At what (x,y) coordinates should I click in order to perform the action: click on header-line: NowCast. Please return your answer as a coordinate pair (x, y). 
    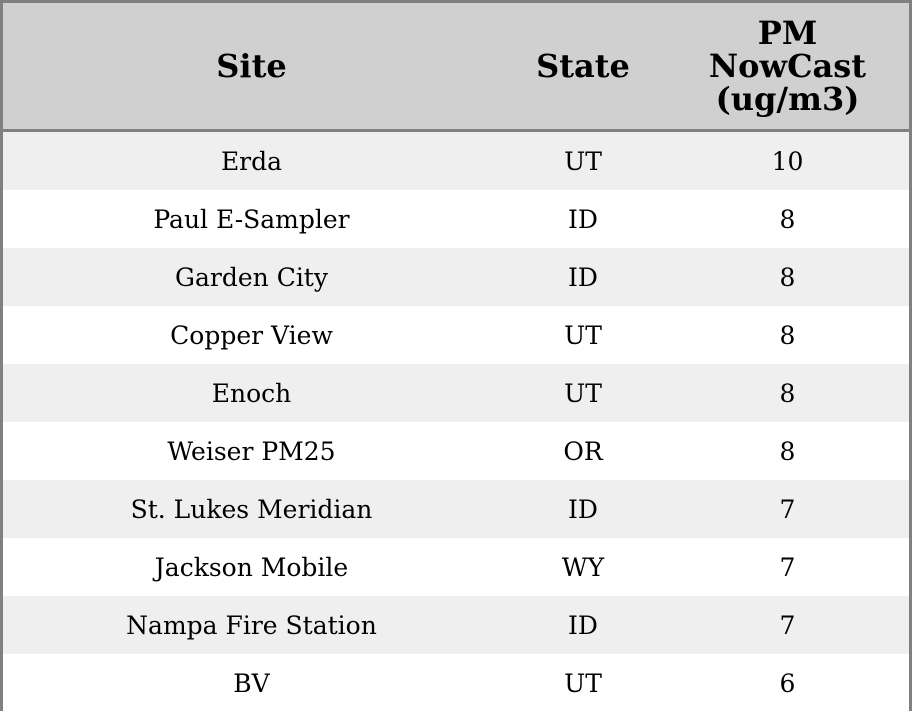
    Looking at the image, I should click on (787, 65).